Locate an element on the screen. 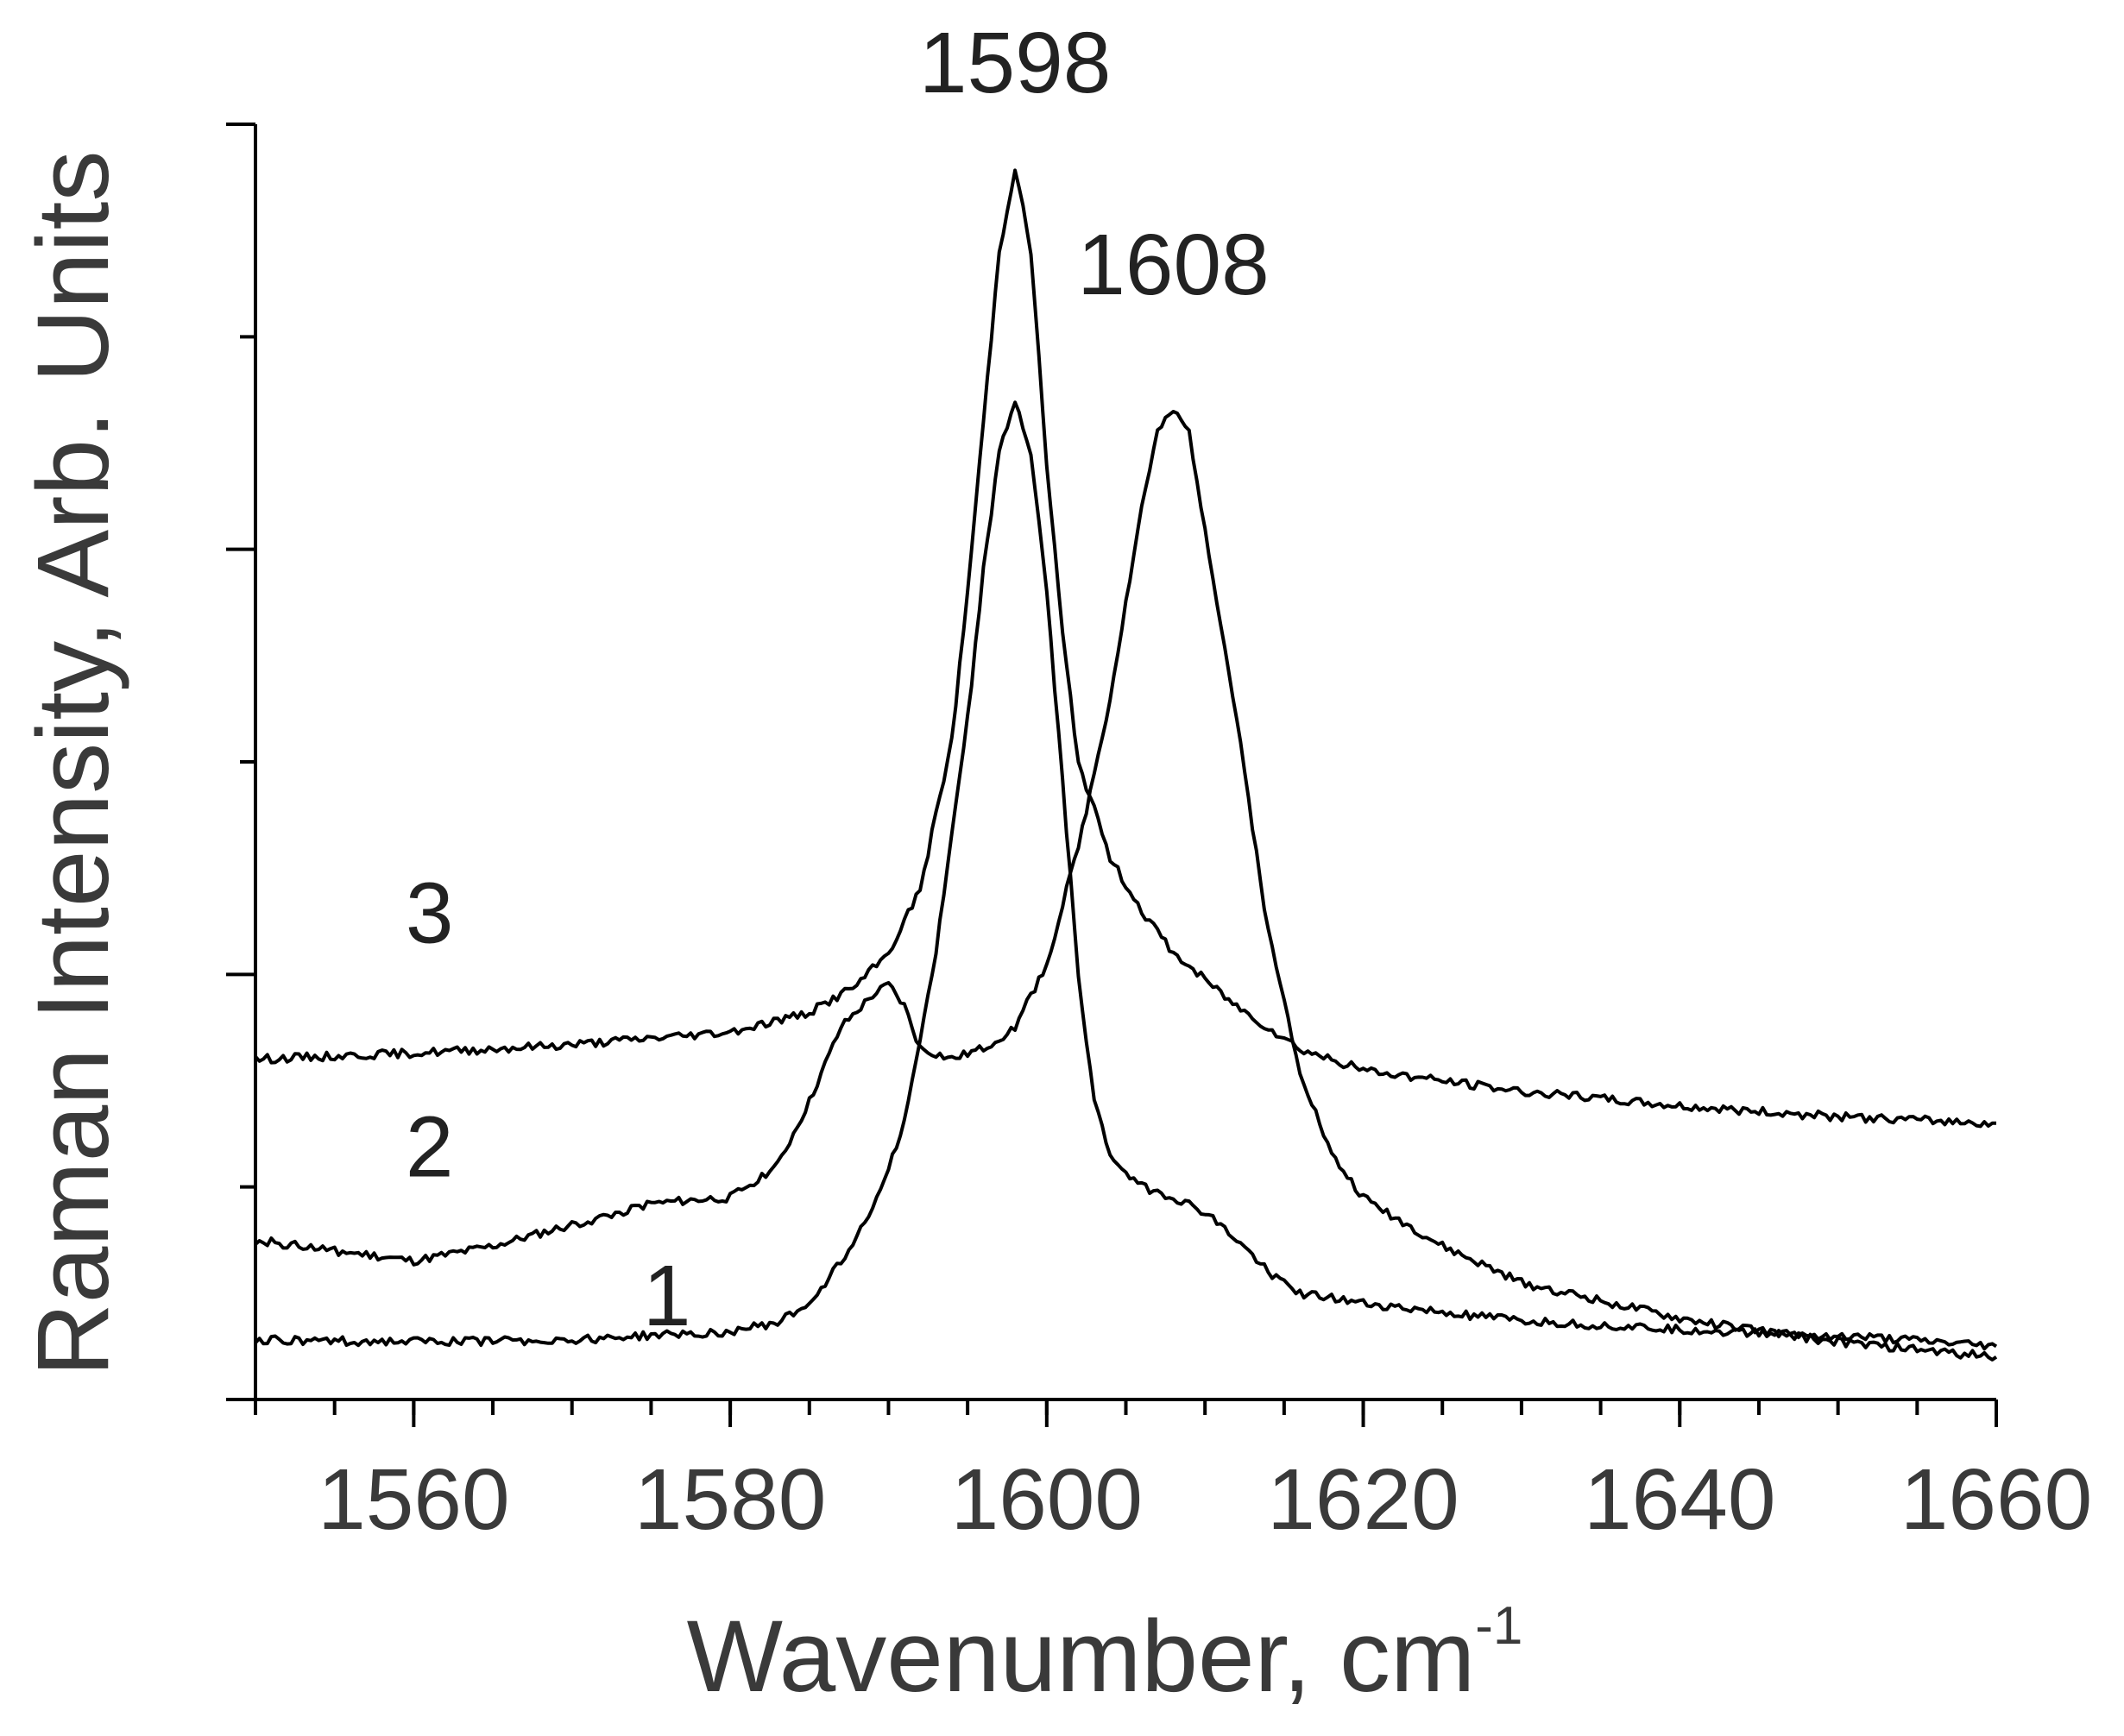 The height and width of the screenshot is (1736, 2124). annotation-label: 2 is located at coordinates (430, 1146).